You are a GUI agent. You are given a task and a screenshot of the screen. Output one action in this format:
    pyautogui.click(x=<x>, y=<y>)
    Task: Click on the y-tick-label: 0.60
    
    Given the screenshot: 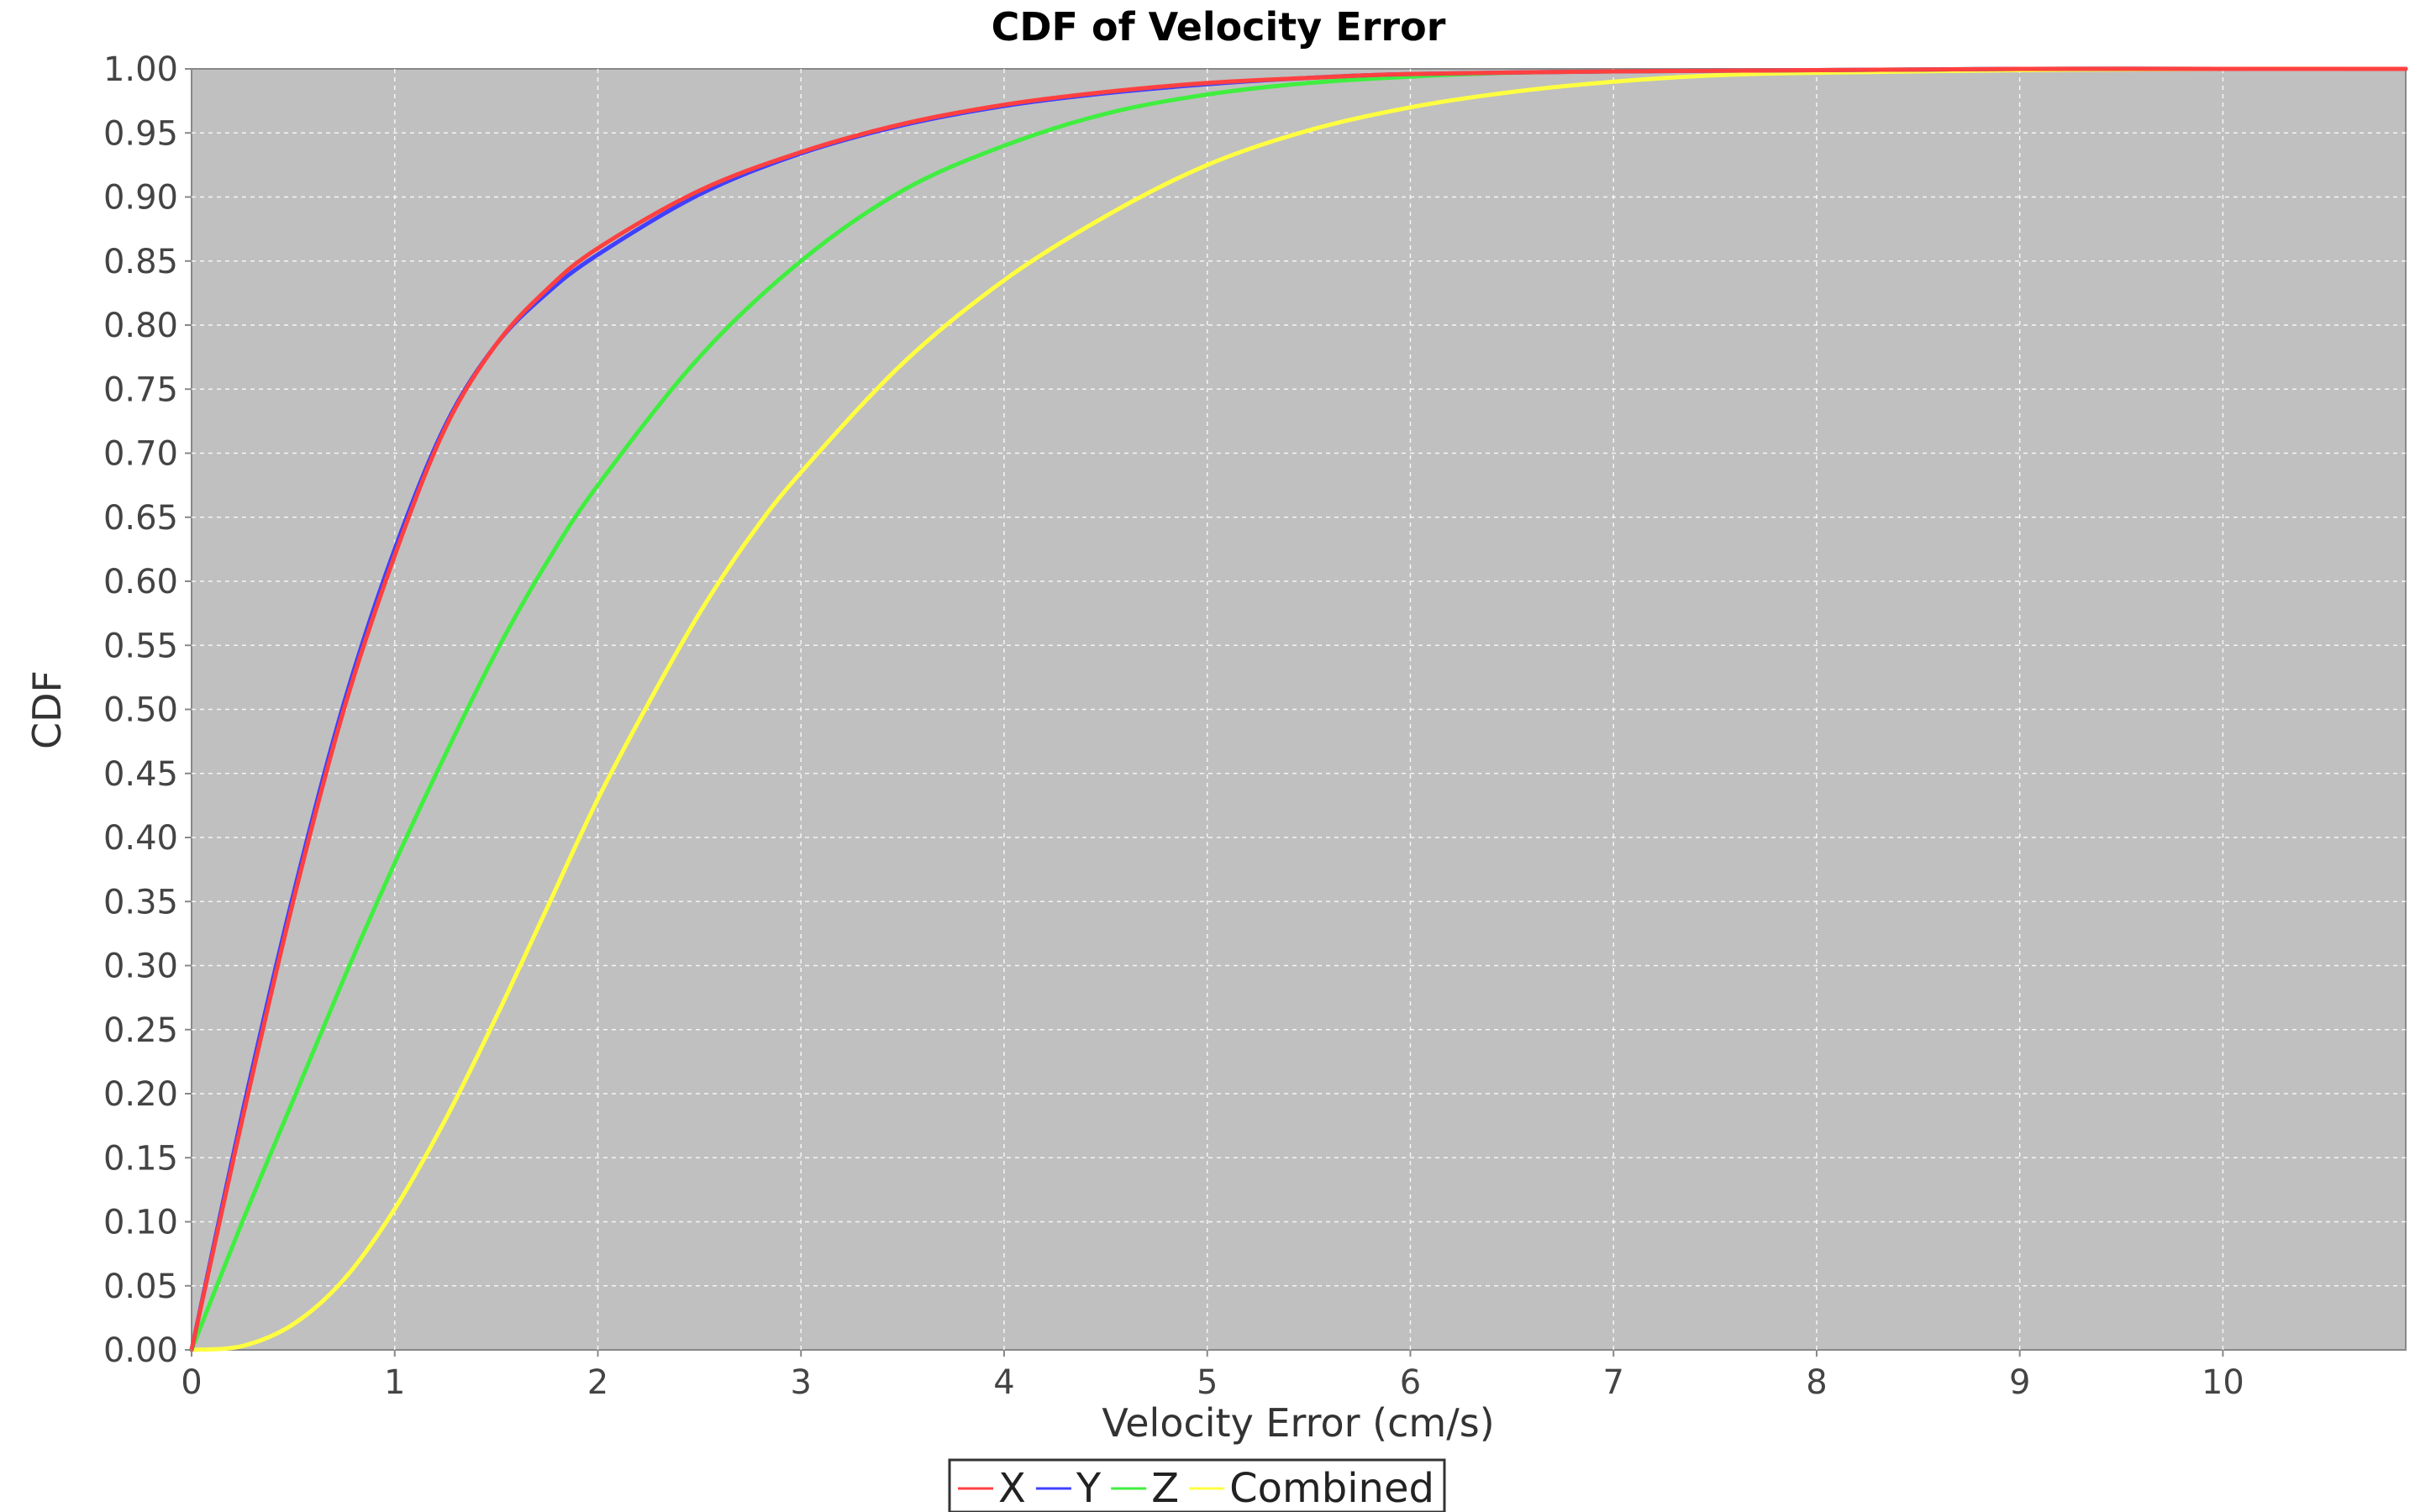 What is the action you would take?
    pyautogui.click(x=140, y=582)
    